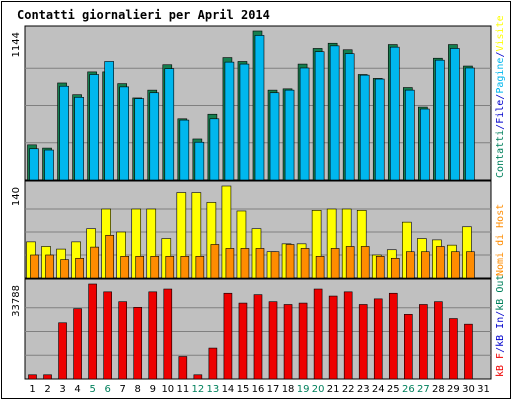  I want to click on legend-item: Nomi di Host, so click(500, 240).